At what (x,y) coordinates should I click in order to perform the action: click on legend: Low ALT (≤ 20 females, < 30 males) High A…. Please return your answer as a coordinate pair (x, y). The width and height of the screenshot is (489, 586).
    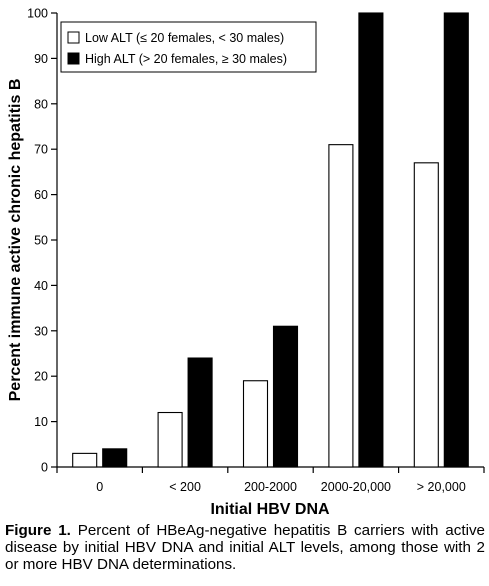
    Looking at the image, I should click on (188, 47).